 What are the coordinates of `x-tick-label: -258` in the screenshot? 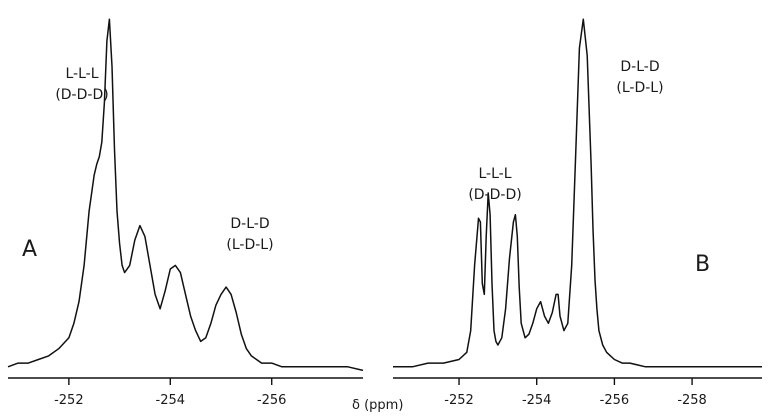 It's located at (692, 400).